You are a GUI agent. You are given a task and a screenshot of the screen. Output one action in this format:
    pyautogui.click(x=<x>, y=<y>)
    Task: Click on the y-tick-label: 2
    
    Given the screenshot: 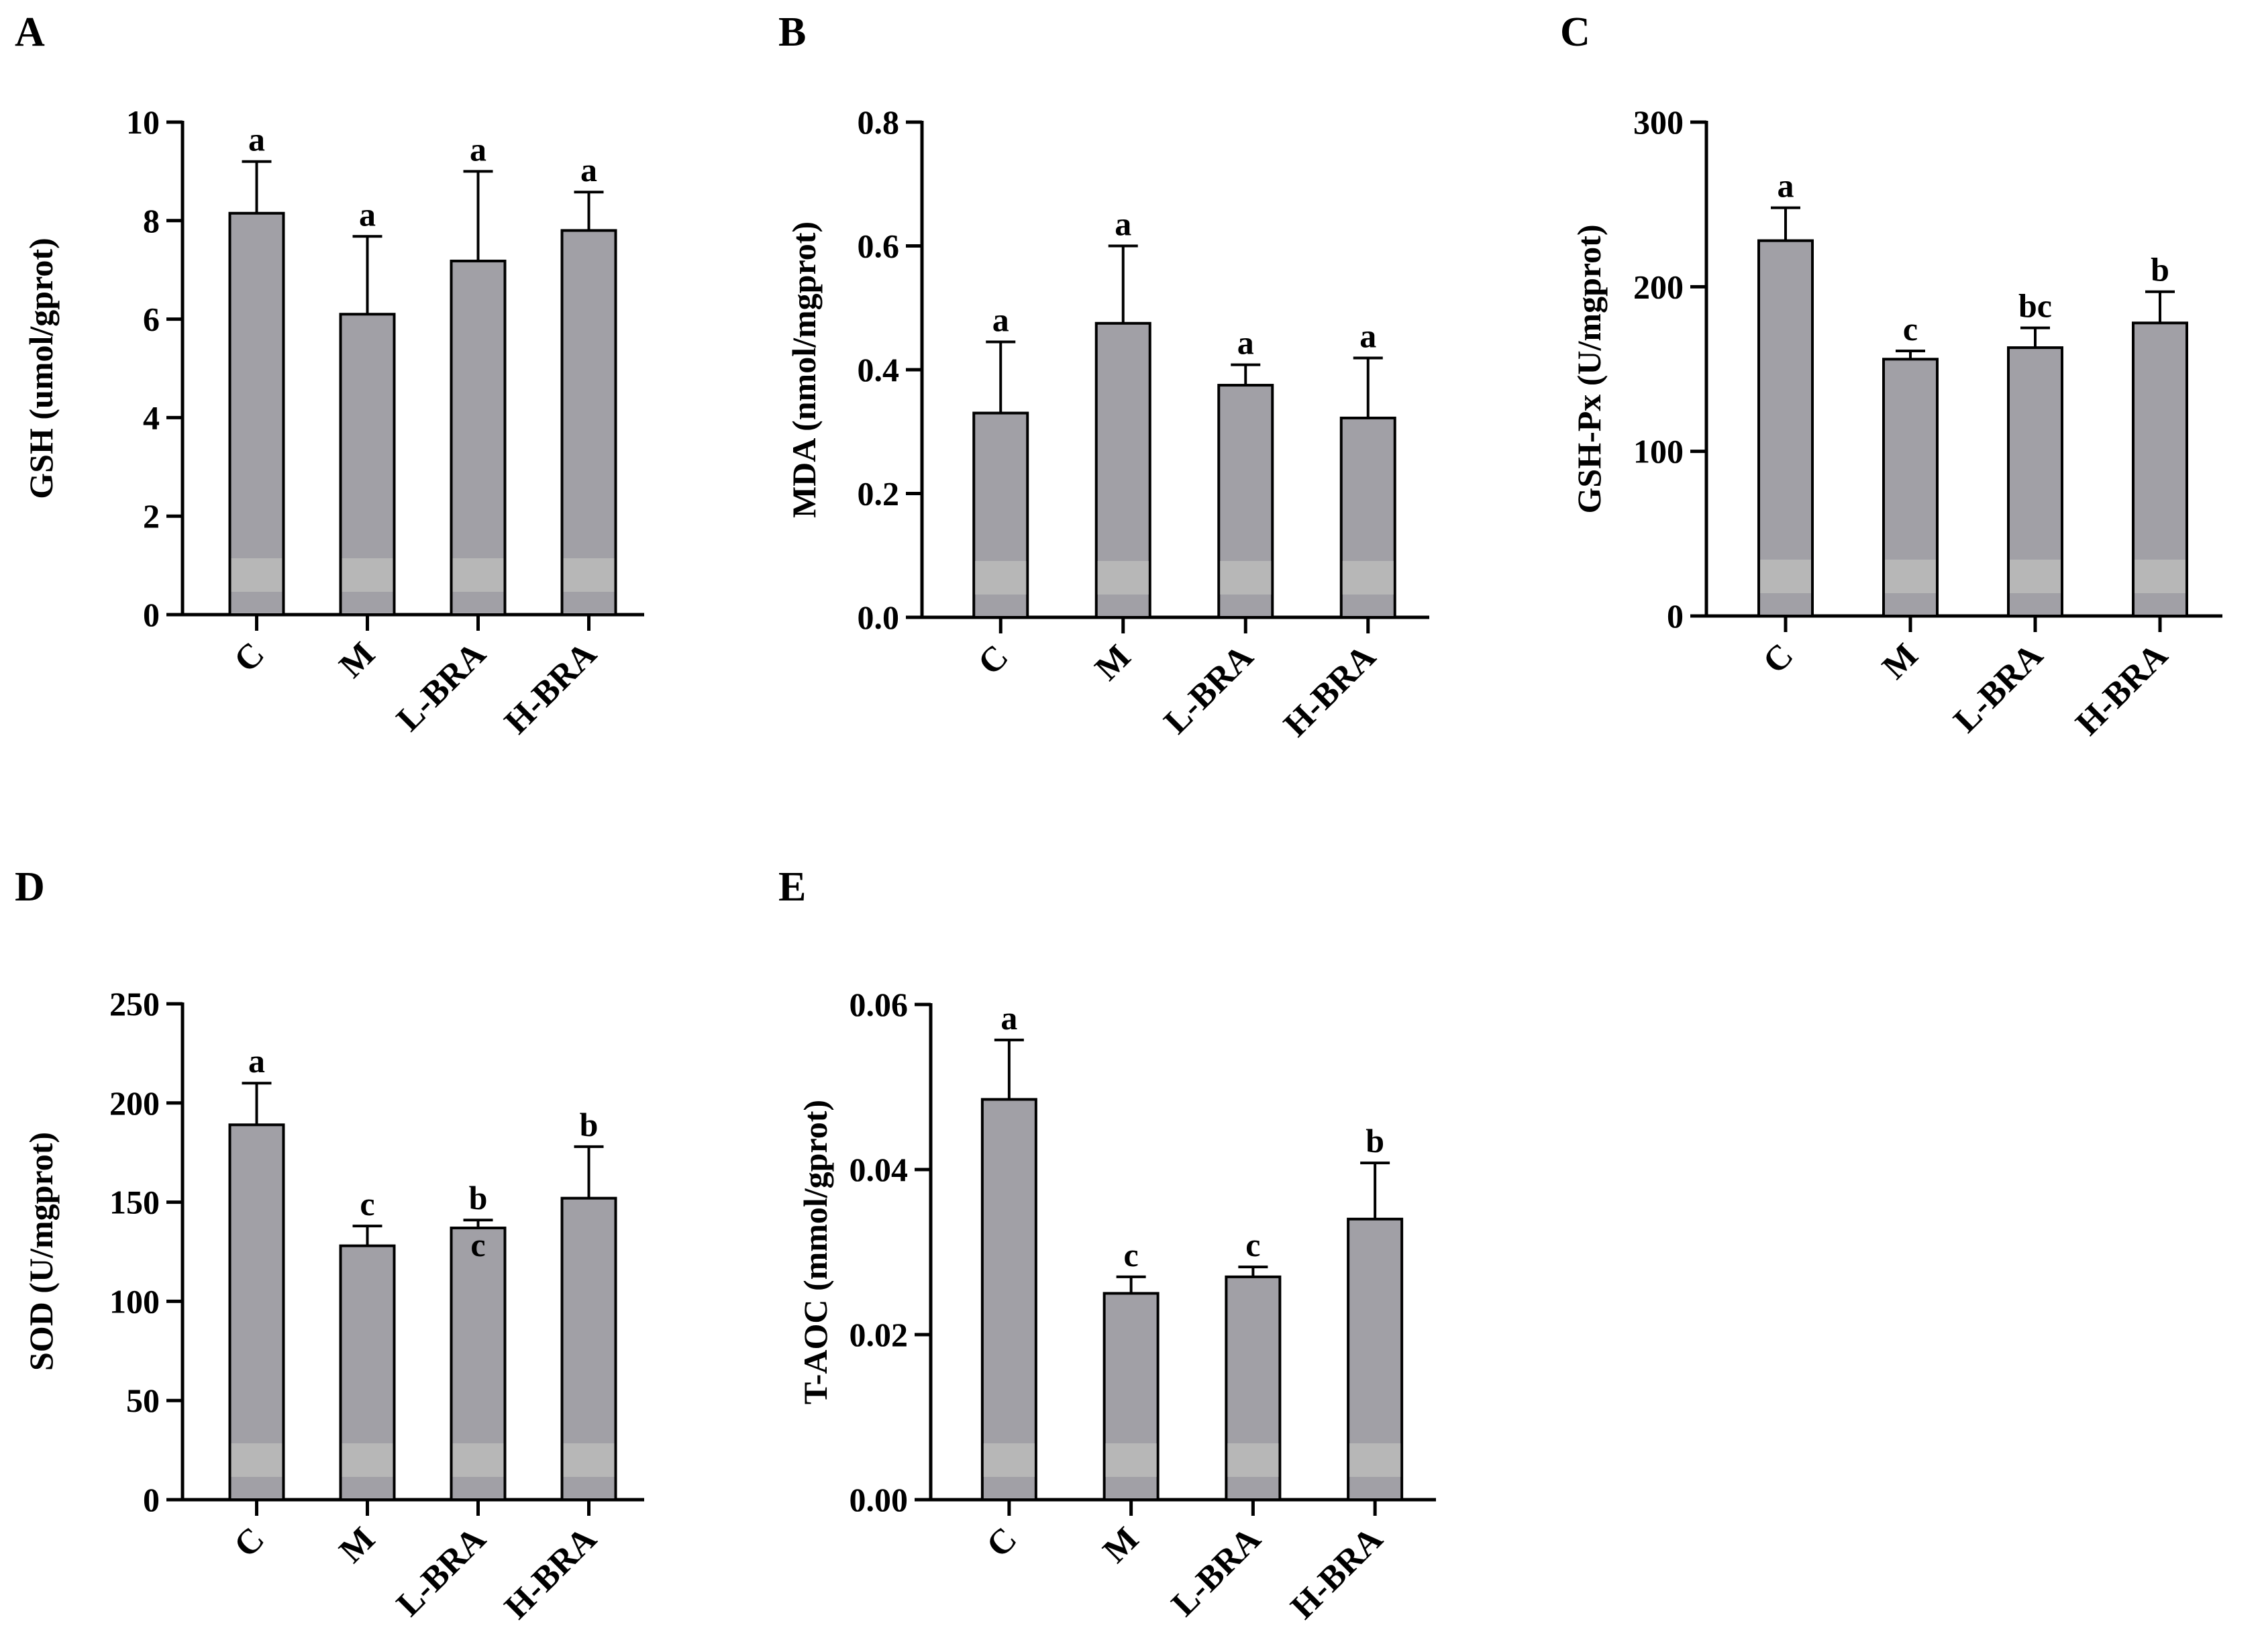 What is the action you would take?
    pyautogui.click(x=151, y=516)
    